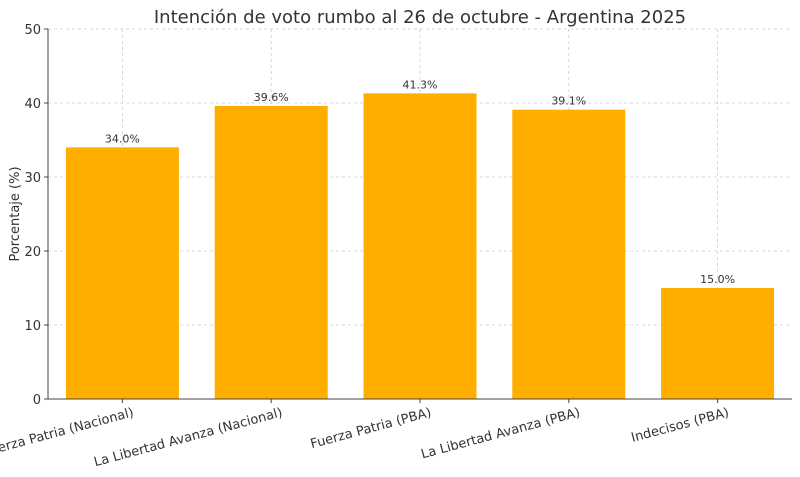  What do you see at coordinates (32, 178) in the screenshot?
I see `y-tick-label: 30` at bounding box center [32, 178].